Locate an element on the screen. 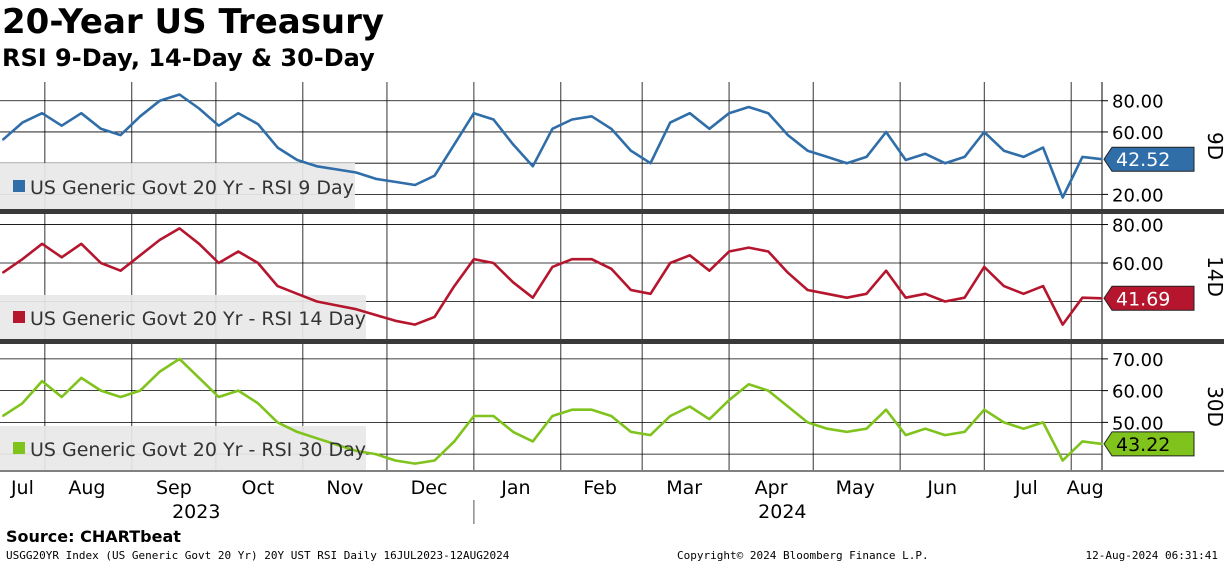 The image size is (1224, 566). x-year-label: 2023 is located at coordinates (196, 512).